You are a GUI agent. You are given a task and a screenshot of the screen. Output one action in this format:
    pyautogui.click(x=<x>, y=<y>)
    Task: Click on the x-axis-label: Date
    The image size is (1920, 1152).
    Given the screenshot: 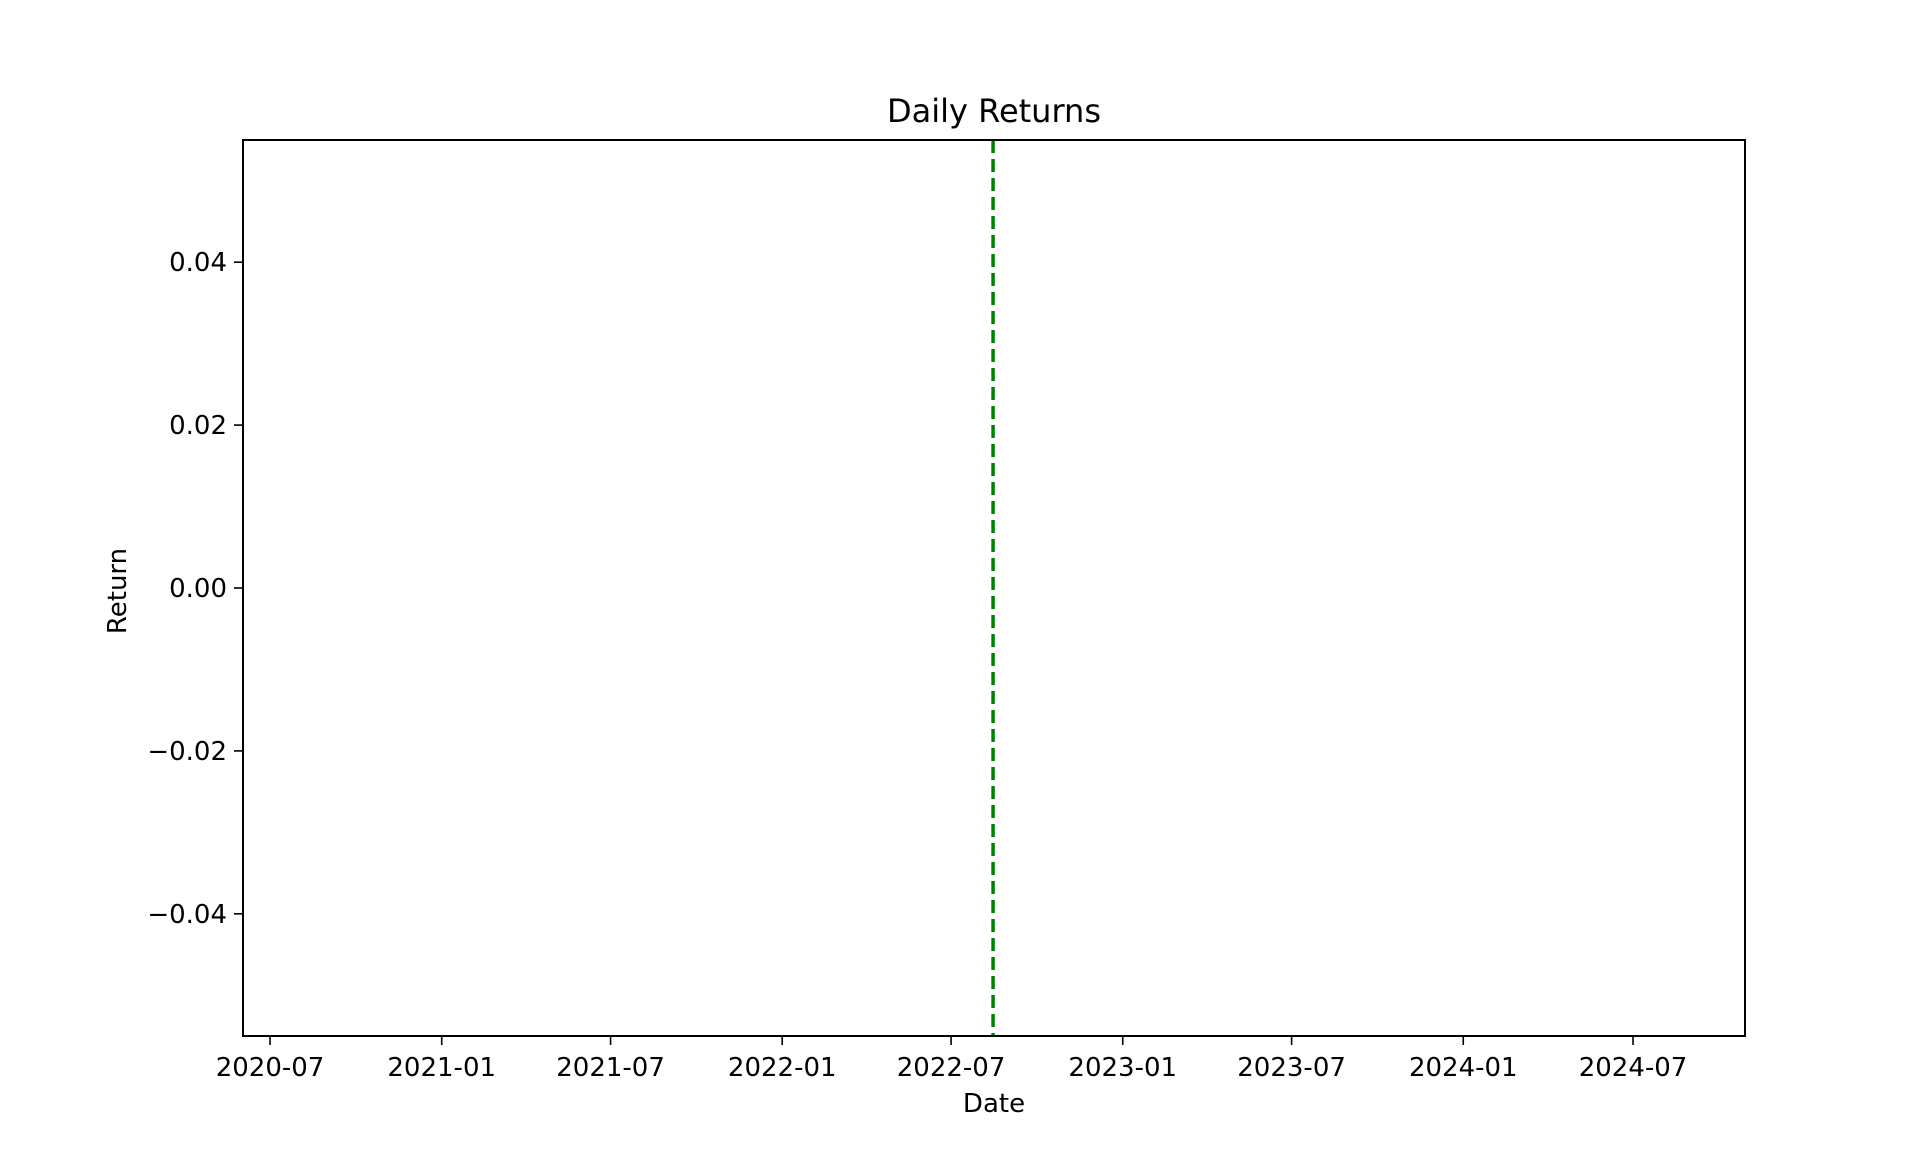 What is the action you would take?
    pyautogui.click(x=994, y=1104)
    